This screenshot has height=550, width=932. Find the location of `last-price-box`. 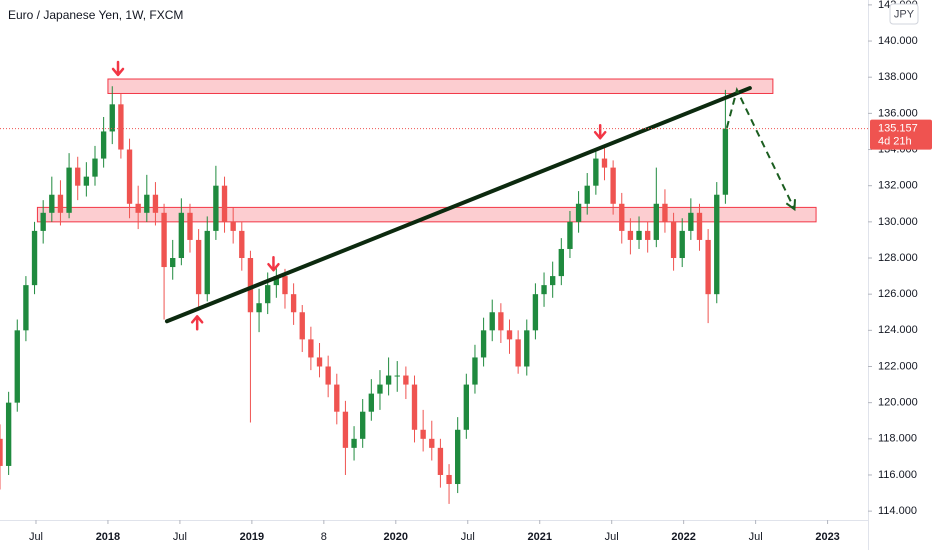

last-price-box is located at coordinates (901, 134).